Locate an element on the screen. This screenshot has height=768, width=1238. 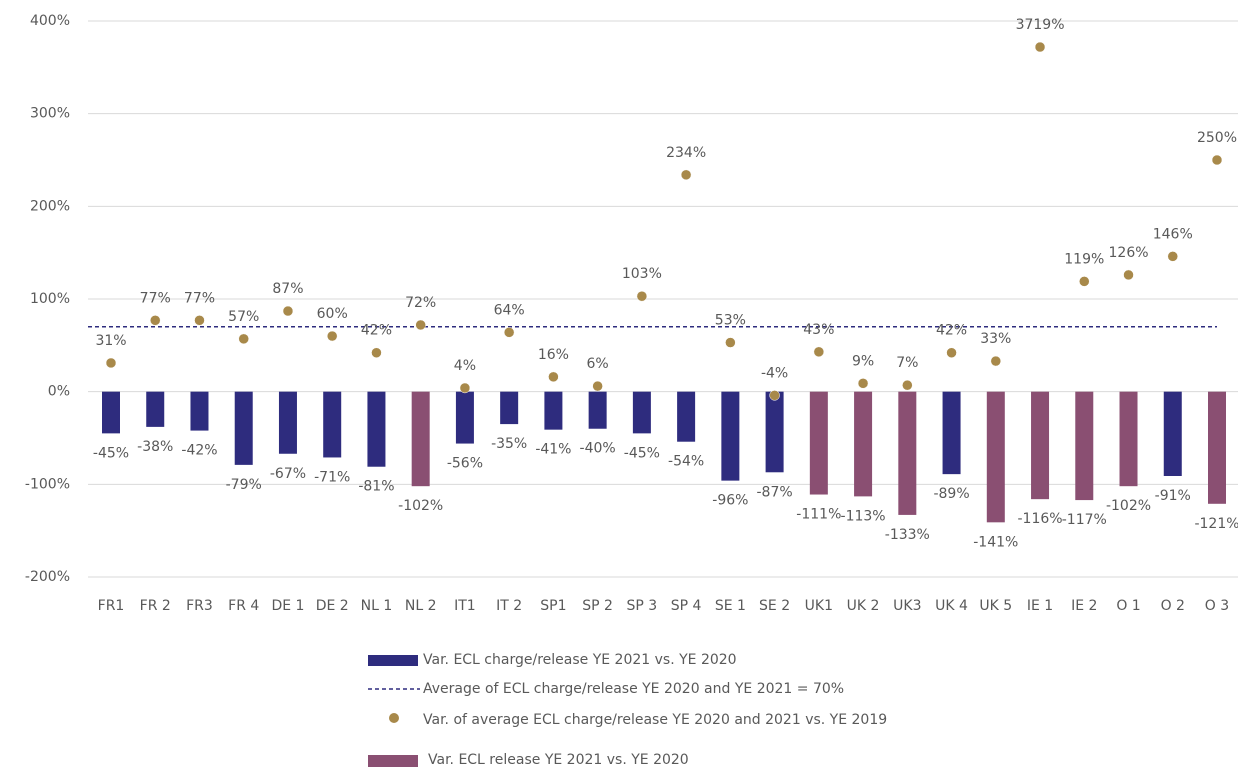
x-tick-label: NL 2 is located at coordinates (421, 606).